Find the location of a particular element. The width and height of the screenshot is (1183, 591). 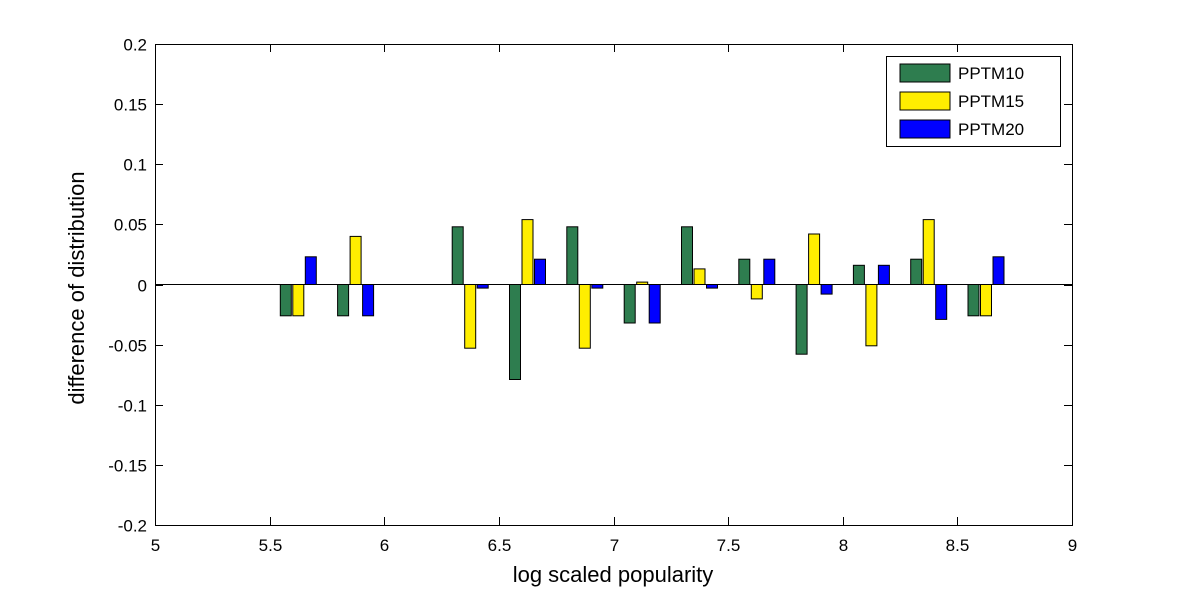

x-tick-label: 6 is located at coordinates (384, 545).